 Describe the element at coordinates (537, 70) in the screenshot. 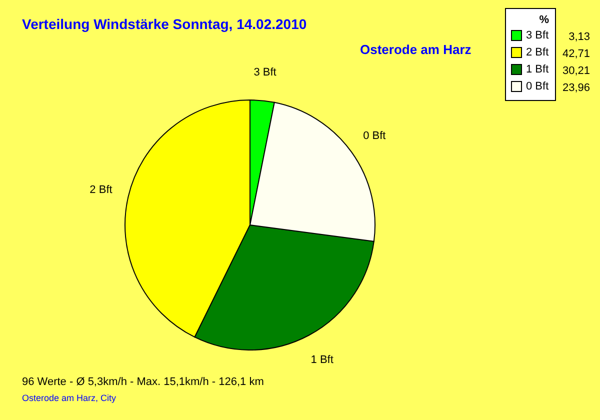

I see `legend-label: 1 Bft` at that location.